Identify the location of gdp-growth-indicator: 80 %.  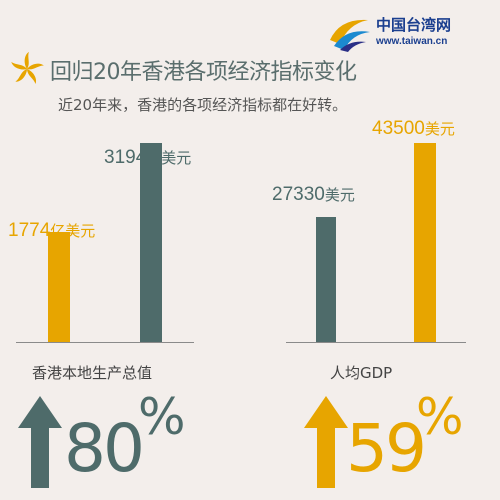
(109, 442).